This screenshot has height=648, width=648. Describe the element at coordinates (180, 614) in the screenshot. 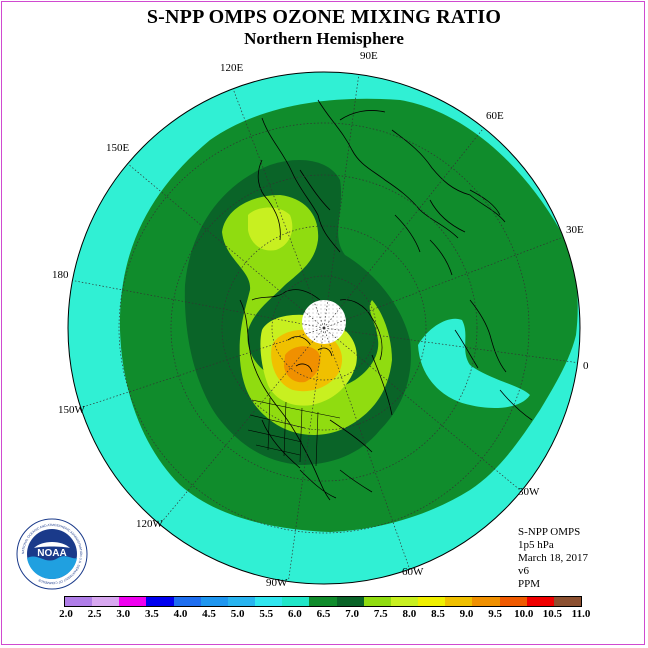

I see `colorbar-tick-label: 4.0` at that location.